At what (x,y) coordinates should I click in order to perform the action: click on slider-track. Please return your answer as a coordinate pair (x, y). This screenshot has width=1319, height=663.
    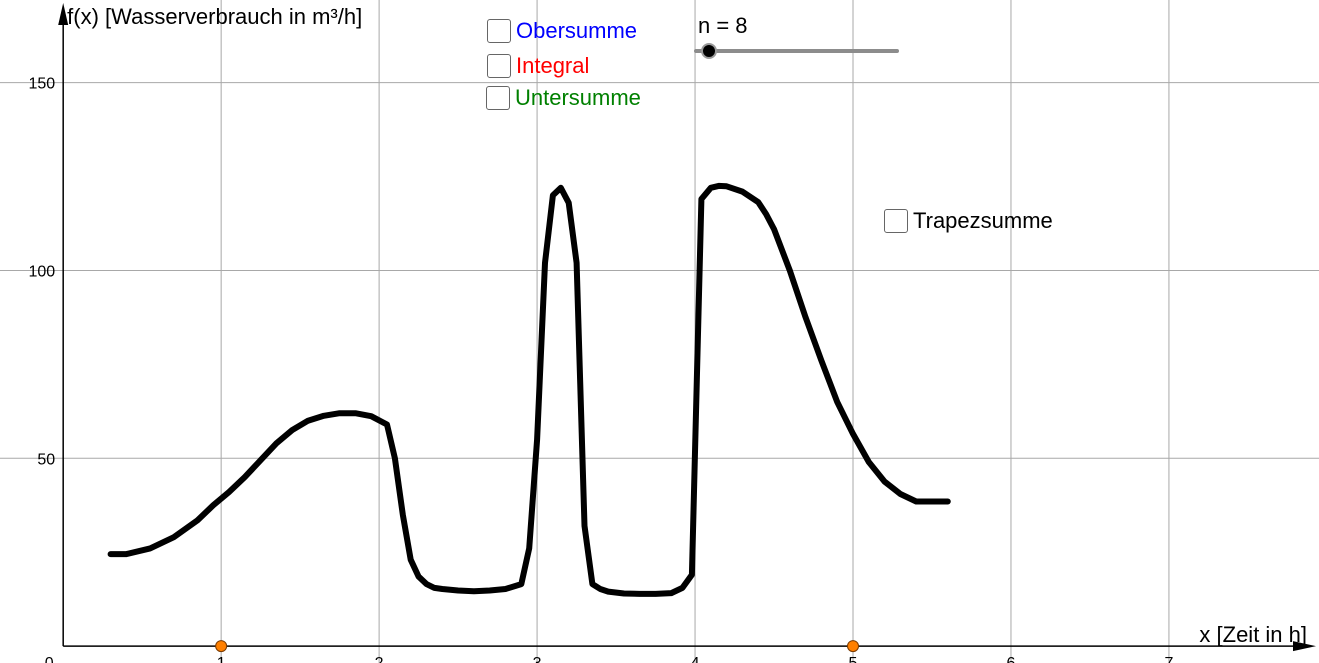
    Looking at the image, I should click on (796, 51).